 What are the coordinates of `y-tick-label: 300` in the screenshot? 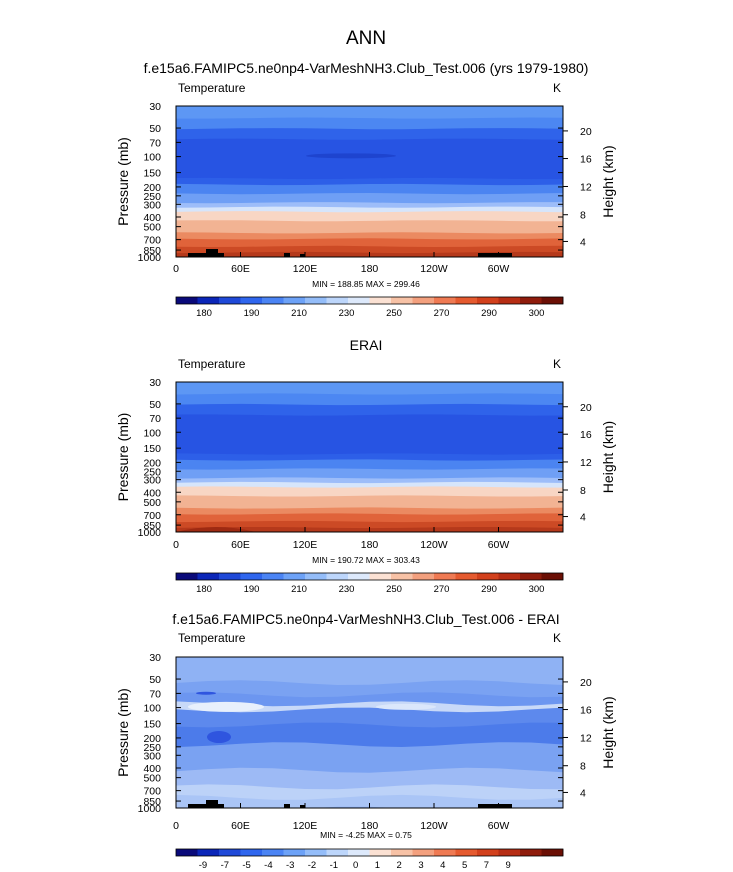 It's located at (152, 756).